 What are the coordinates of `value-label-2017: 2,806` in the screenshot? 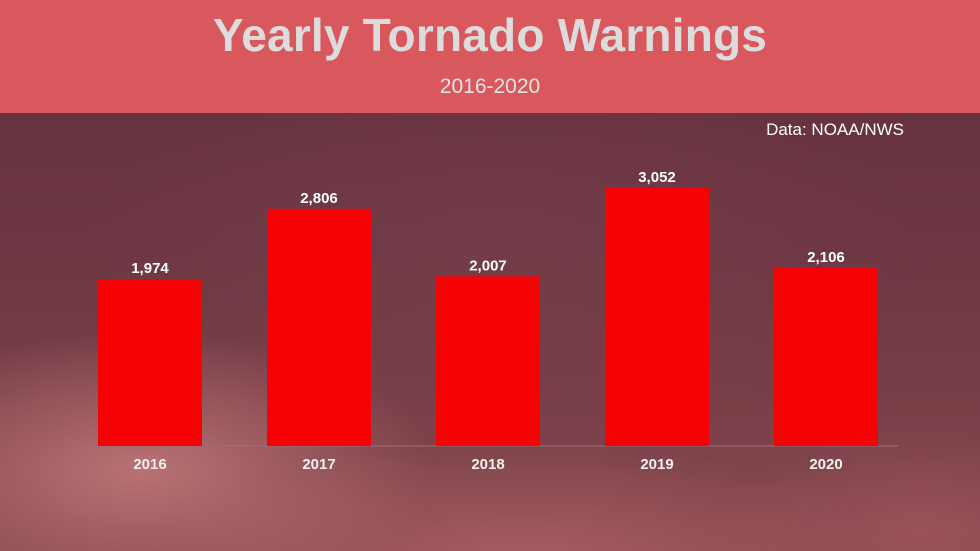 It's located at (319, 198).